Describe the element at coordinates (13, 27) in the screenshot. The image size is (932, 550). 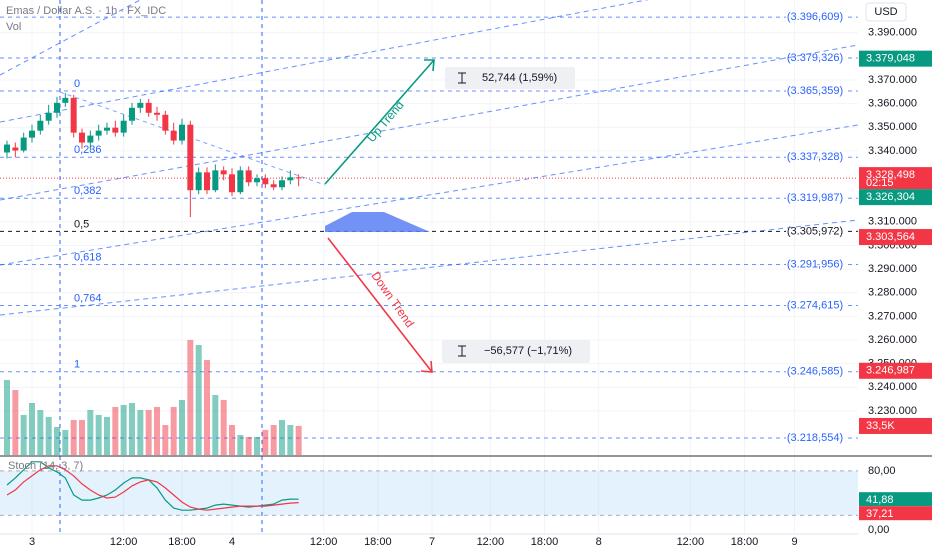
I see `volume-title: Vol` at that location.